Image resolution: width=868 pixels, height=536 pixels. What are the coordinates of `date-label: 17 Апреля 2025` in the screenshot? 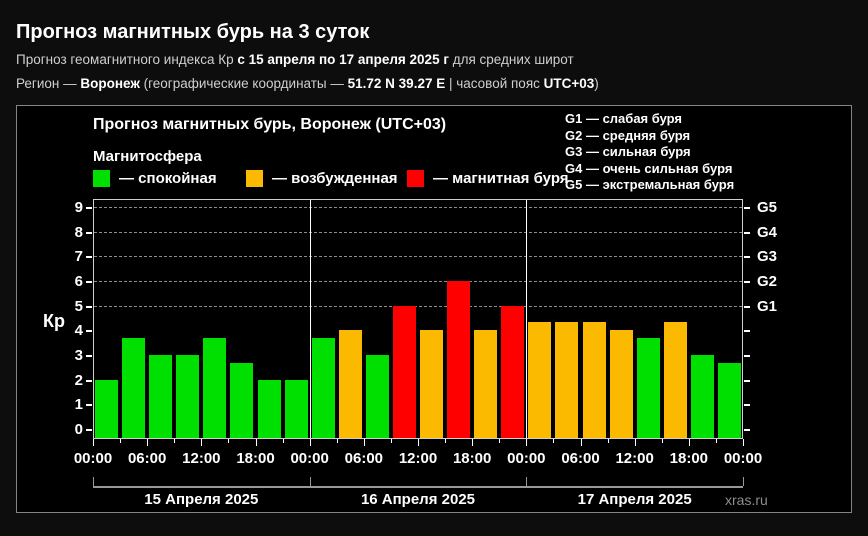 It's located at (634, 499).